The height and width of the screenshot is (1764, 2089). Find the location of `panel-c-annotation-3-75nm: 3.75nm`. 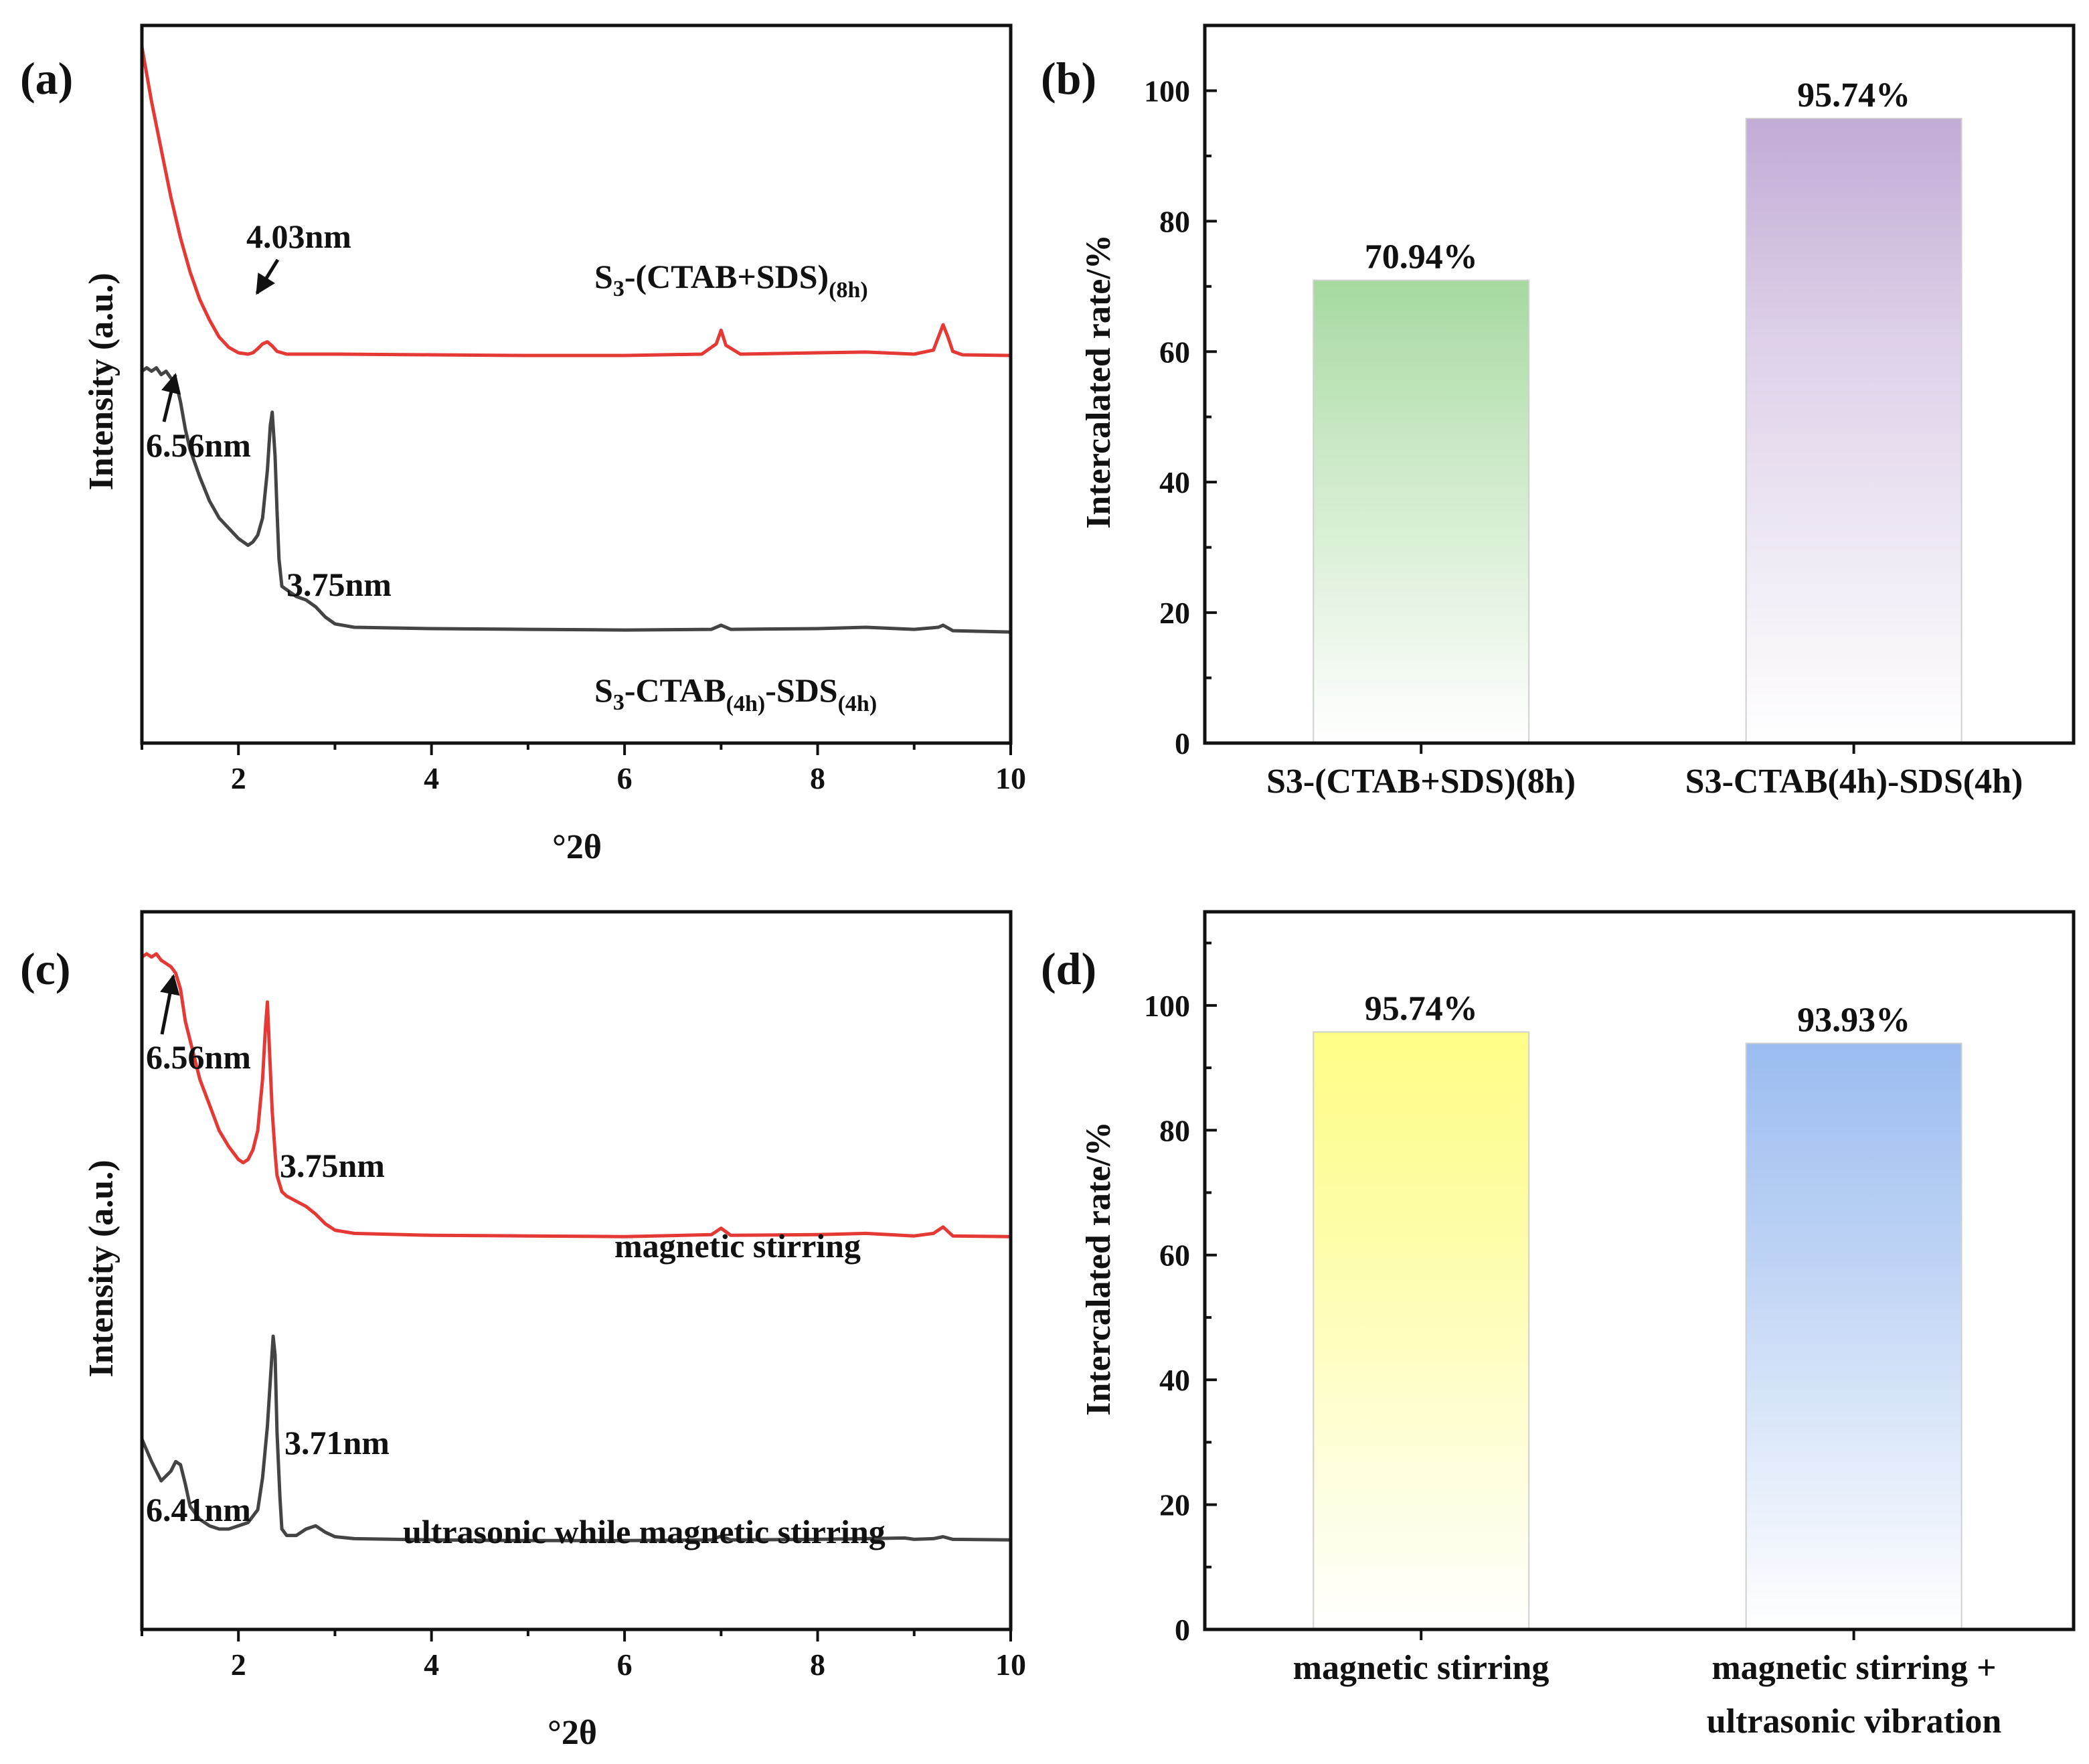

panel-c-annotation-3-75nm: 3.75nm is located at coordinates (332, 1165).